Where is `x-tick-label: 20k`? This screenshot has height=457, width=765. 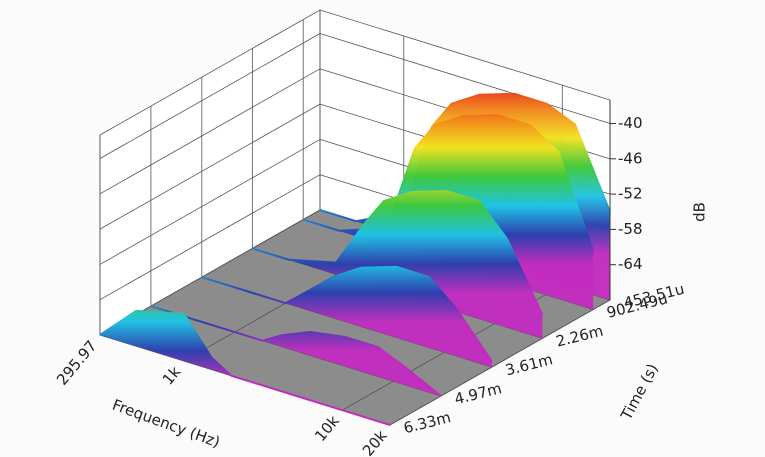
x-tick-label: 20k is located at coordinates (375, 442).